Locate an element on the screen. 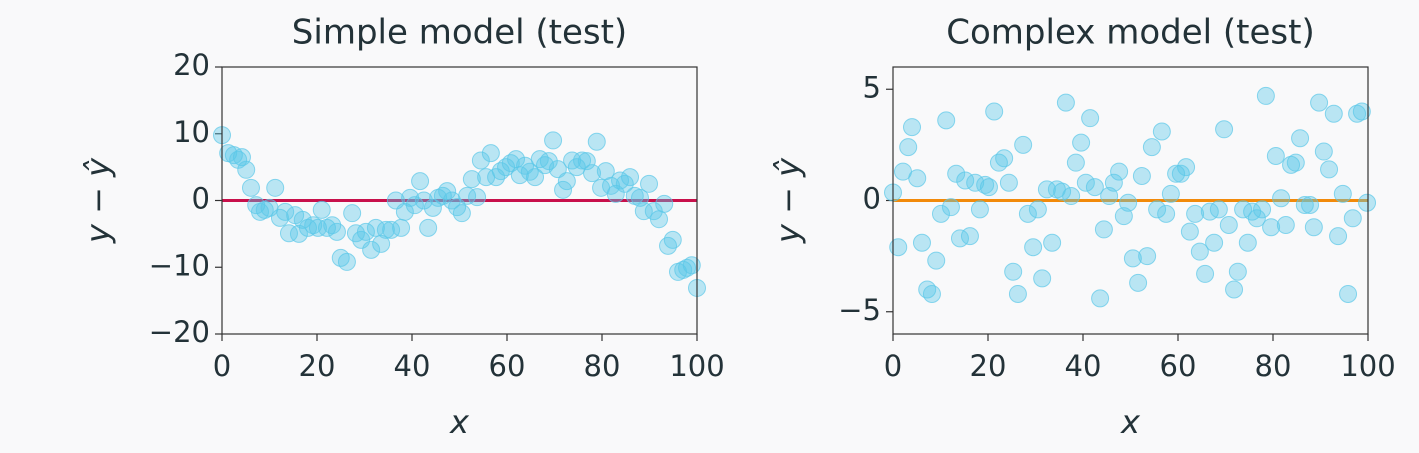 The height and width of the screenshot is (453, 1419). y-tick-label: 5 is located at coordinates (872, 87).